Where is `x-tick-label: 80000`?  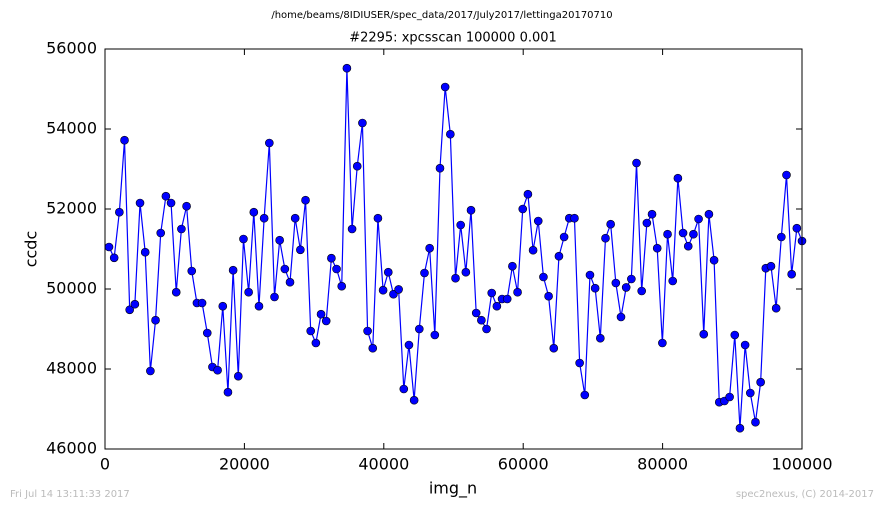
x-tick-label: 80000 is located at coordinates (662, 464).